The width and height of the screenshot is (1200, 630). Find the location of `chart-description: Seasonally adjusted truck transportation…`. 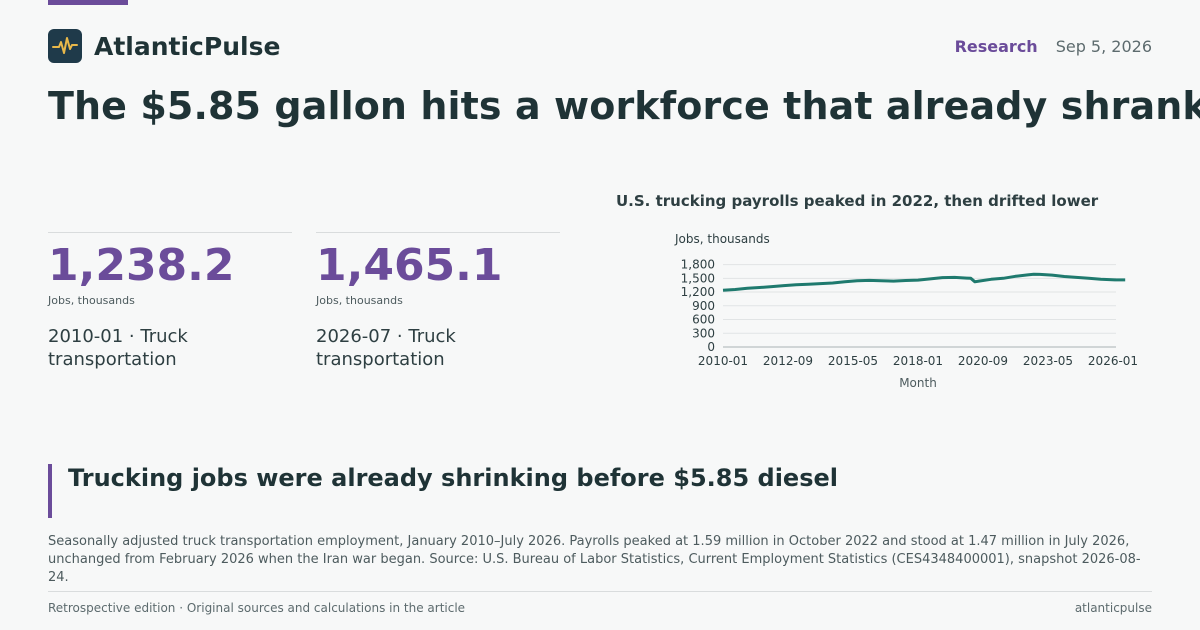

chart-description: Seasonally adjusted truck transportation… is located at coordinates (594, 559).